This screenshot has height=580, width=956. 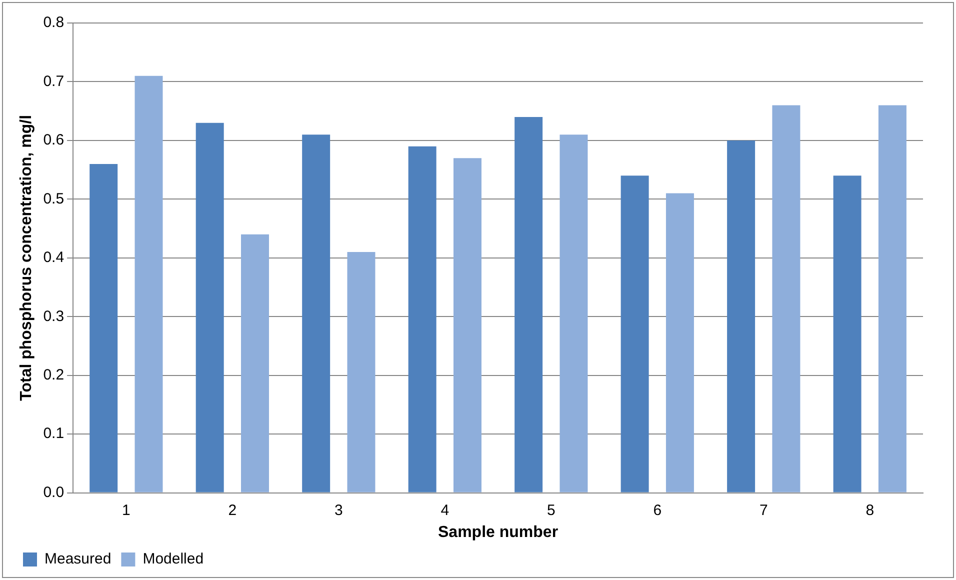 What do you see at coordinates (232, 510) in the screenshot?
I see `x-tick-label: 2` at bounding box center [232, 510].